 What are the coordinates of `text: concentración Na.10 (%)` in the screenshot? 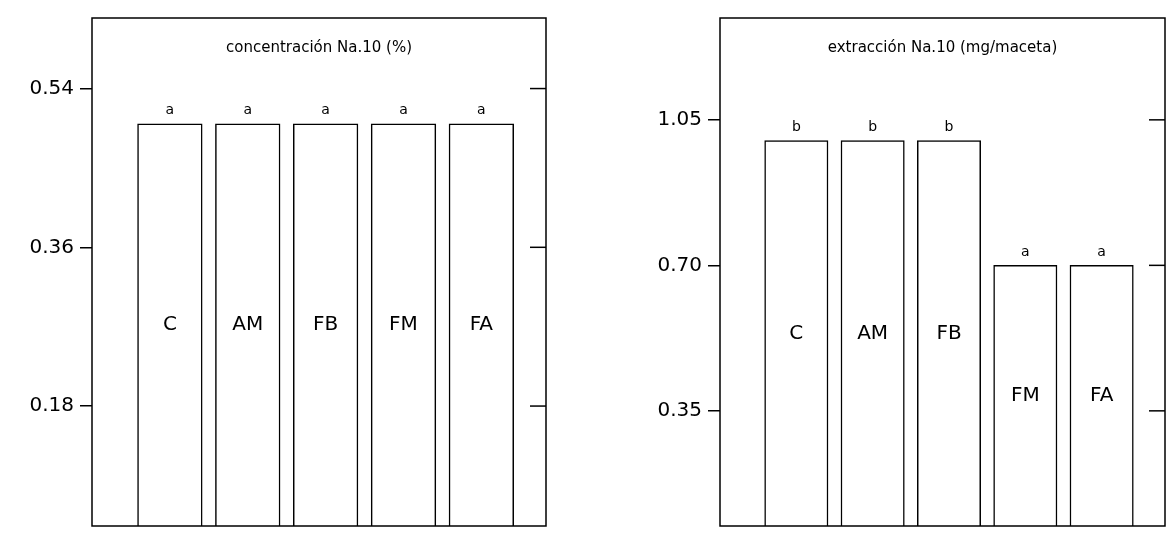 It's located at (319, 46).